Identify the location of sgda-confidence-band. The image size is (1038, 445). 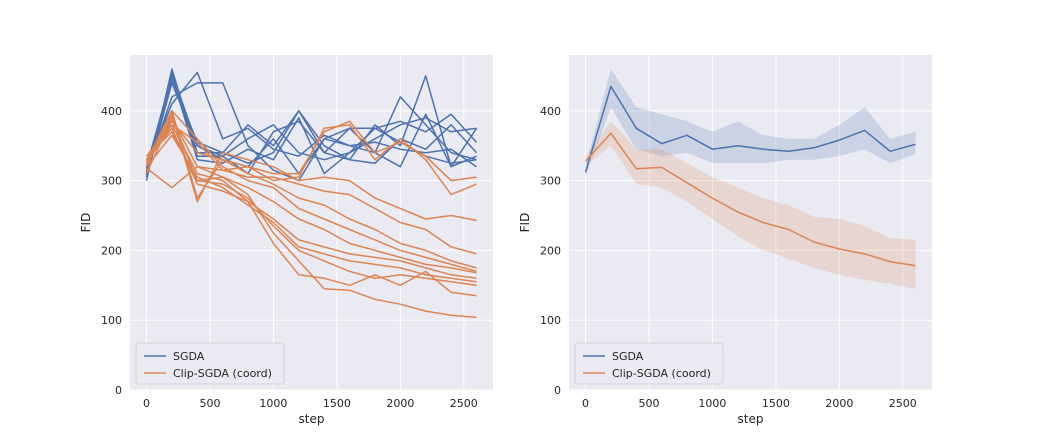
(750, 123).